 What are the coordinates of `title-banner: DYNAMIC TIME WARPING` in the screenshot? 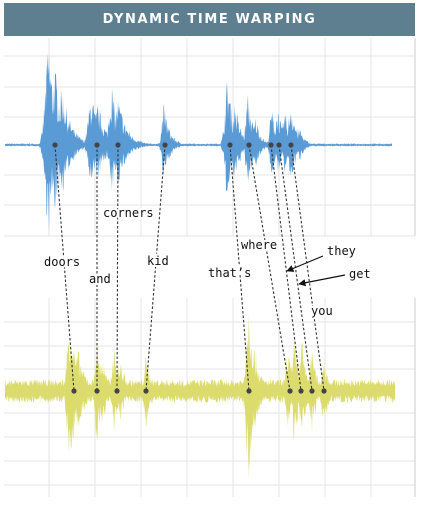 It's located at (209, 19).